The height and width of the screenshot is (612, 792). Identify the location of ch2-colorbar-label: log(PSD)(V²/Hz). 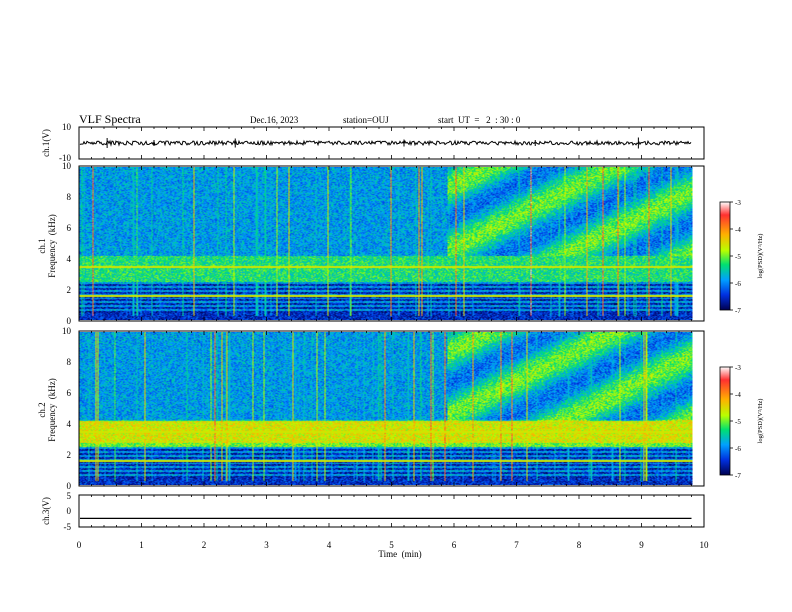
(760, 421).